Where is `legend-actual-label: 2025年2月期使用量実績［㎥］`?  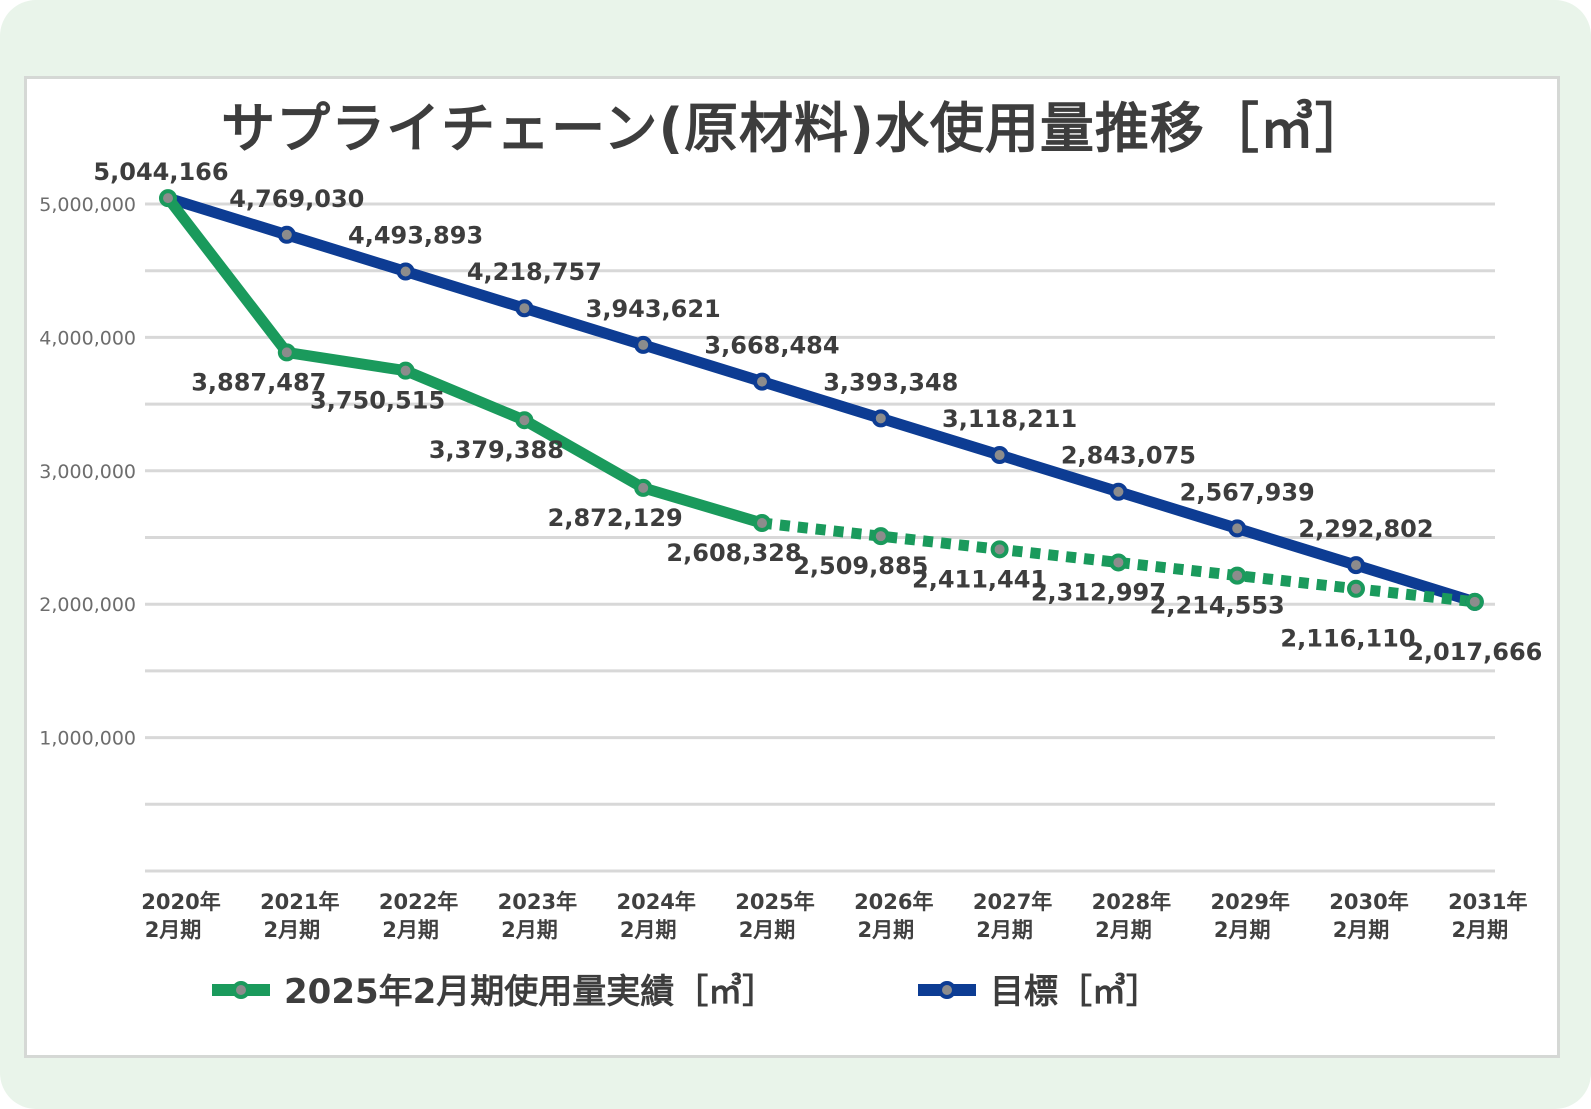
legend-actual-label: 2025年2月期使用量実績［㎥］ is located at coordinates (530, 992).